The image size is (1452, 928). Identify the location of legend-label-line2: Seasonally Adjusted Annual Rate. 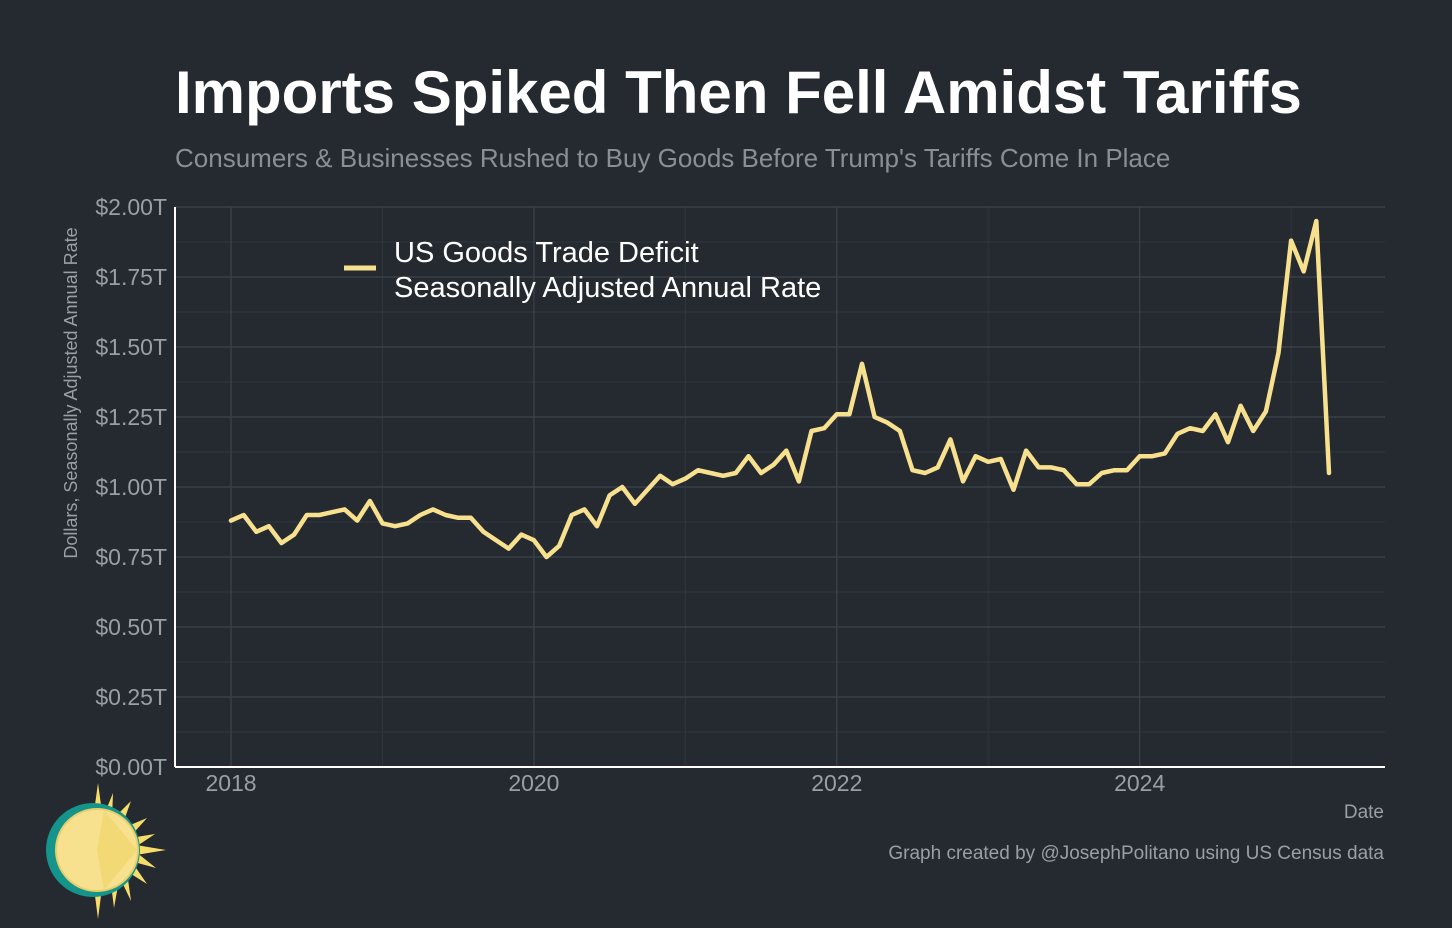
(607, 288).